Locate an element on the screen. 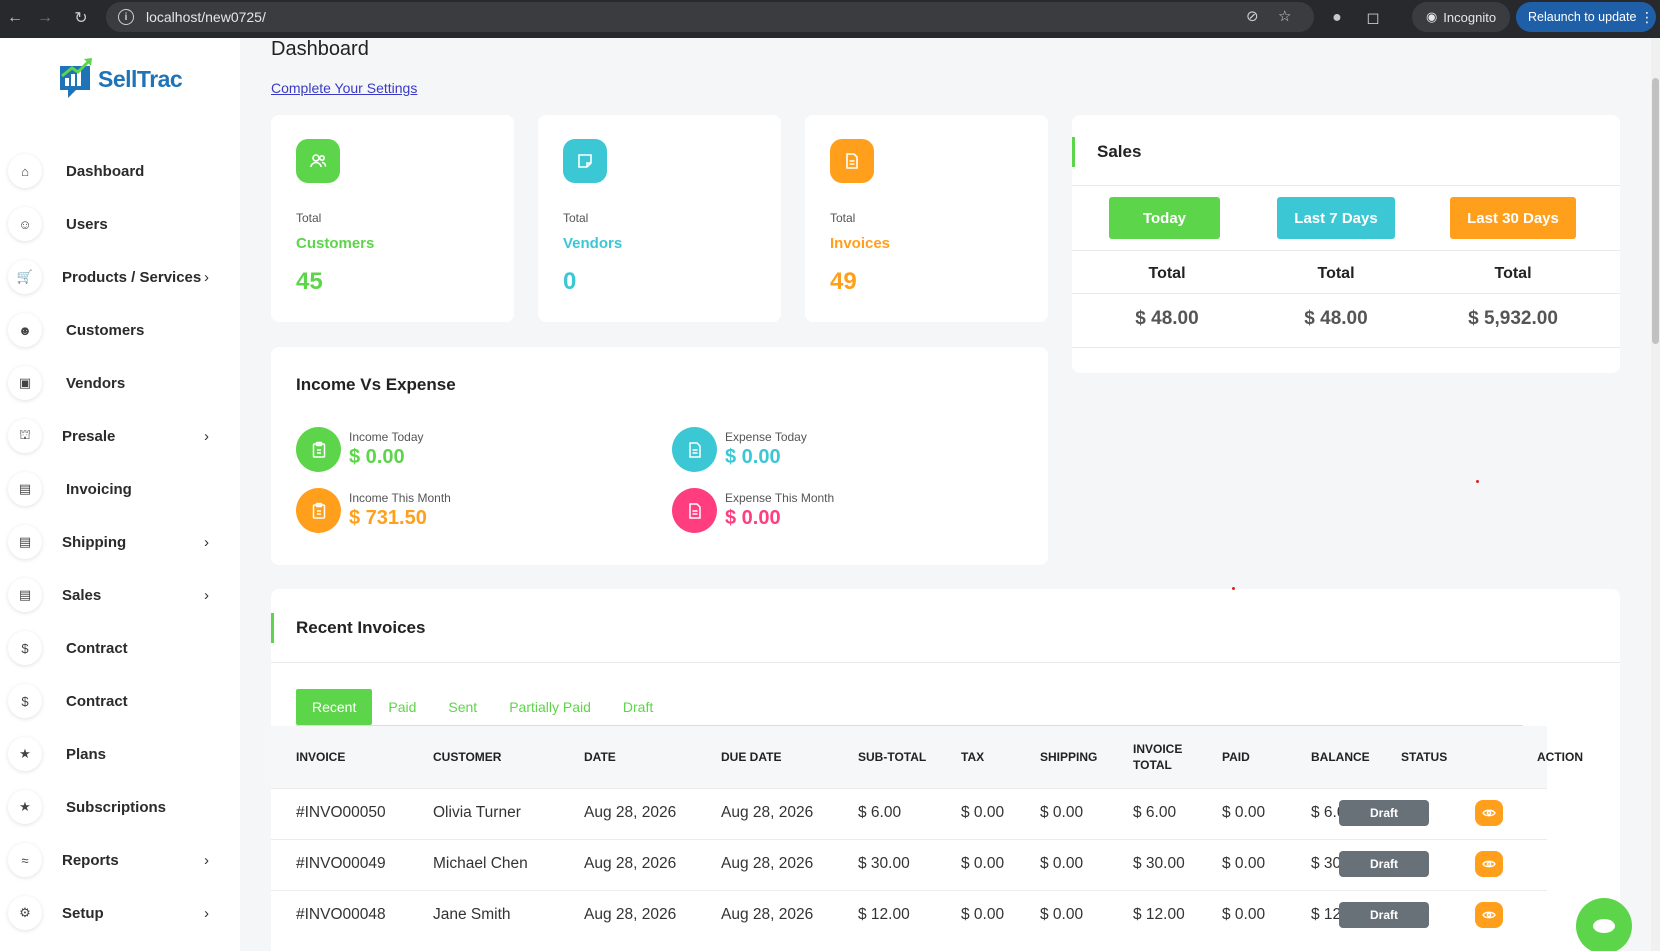  stat-value: 0 is located at coordinates (570, 281).